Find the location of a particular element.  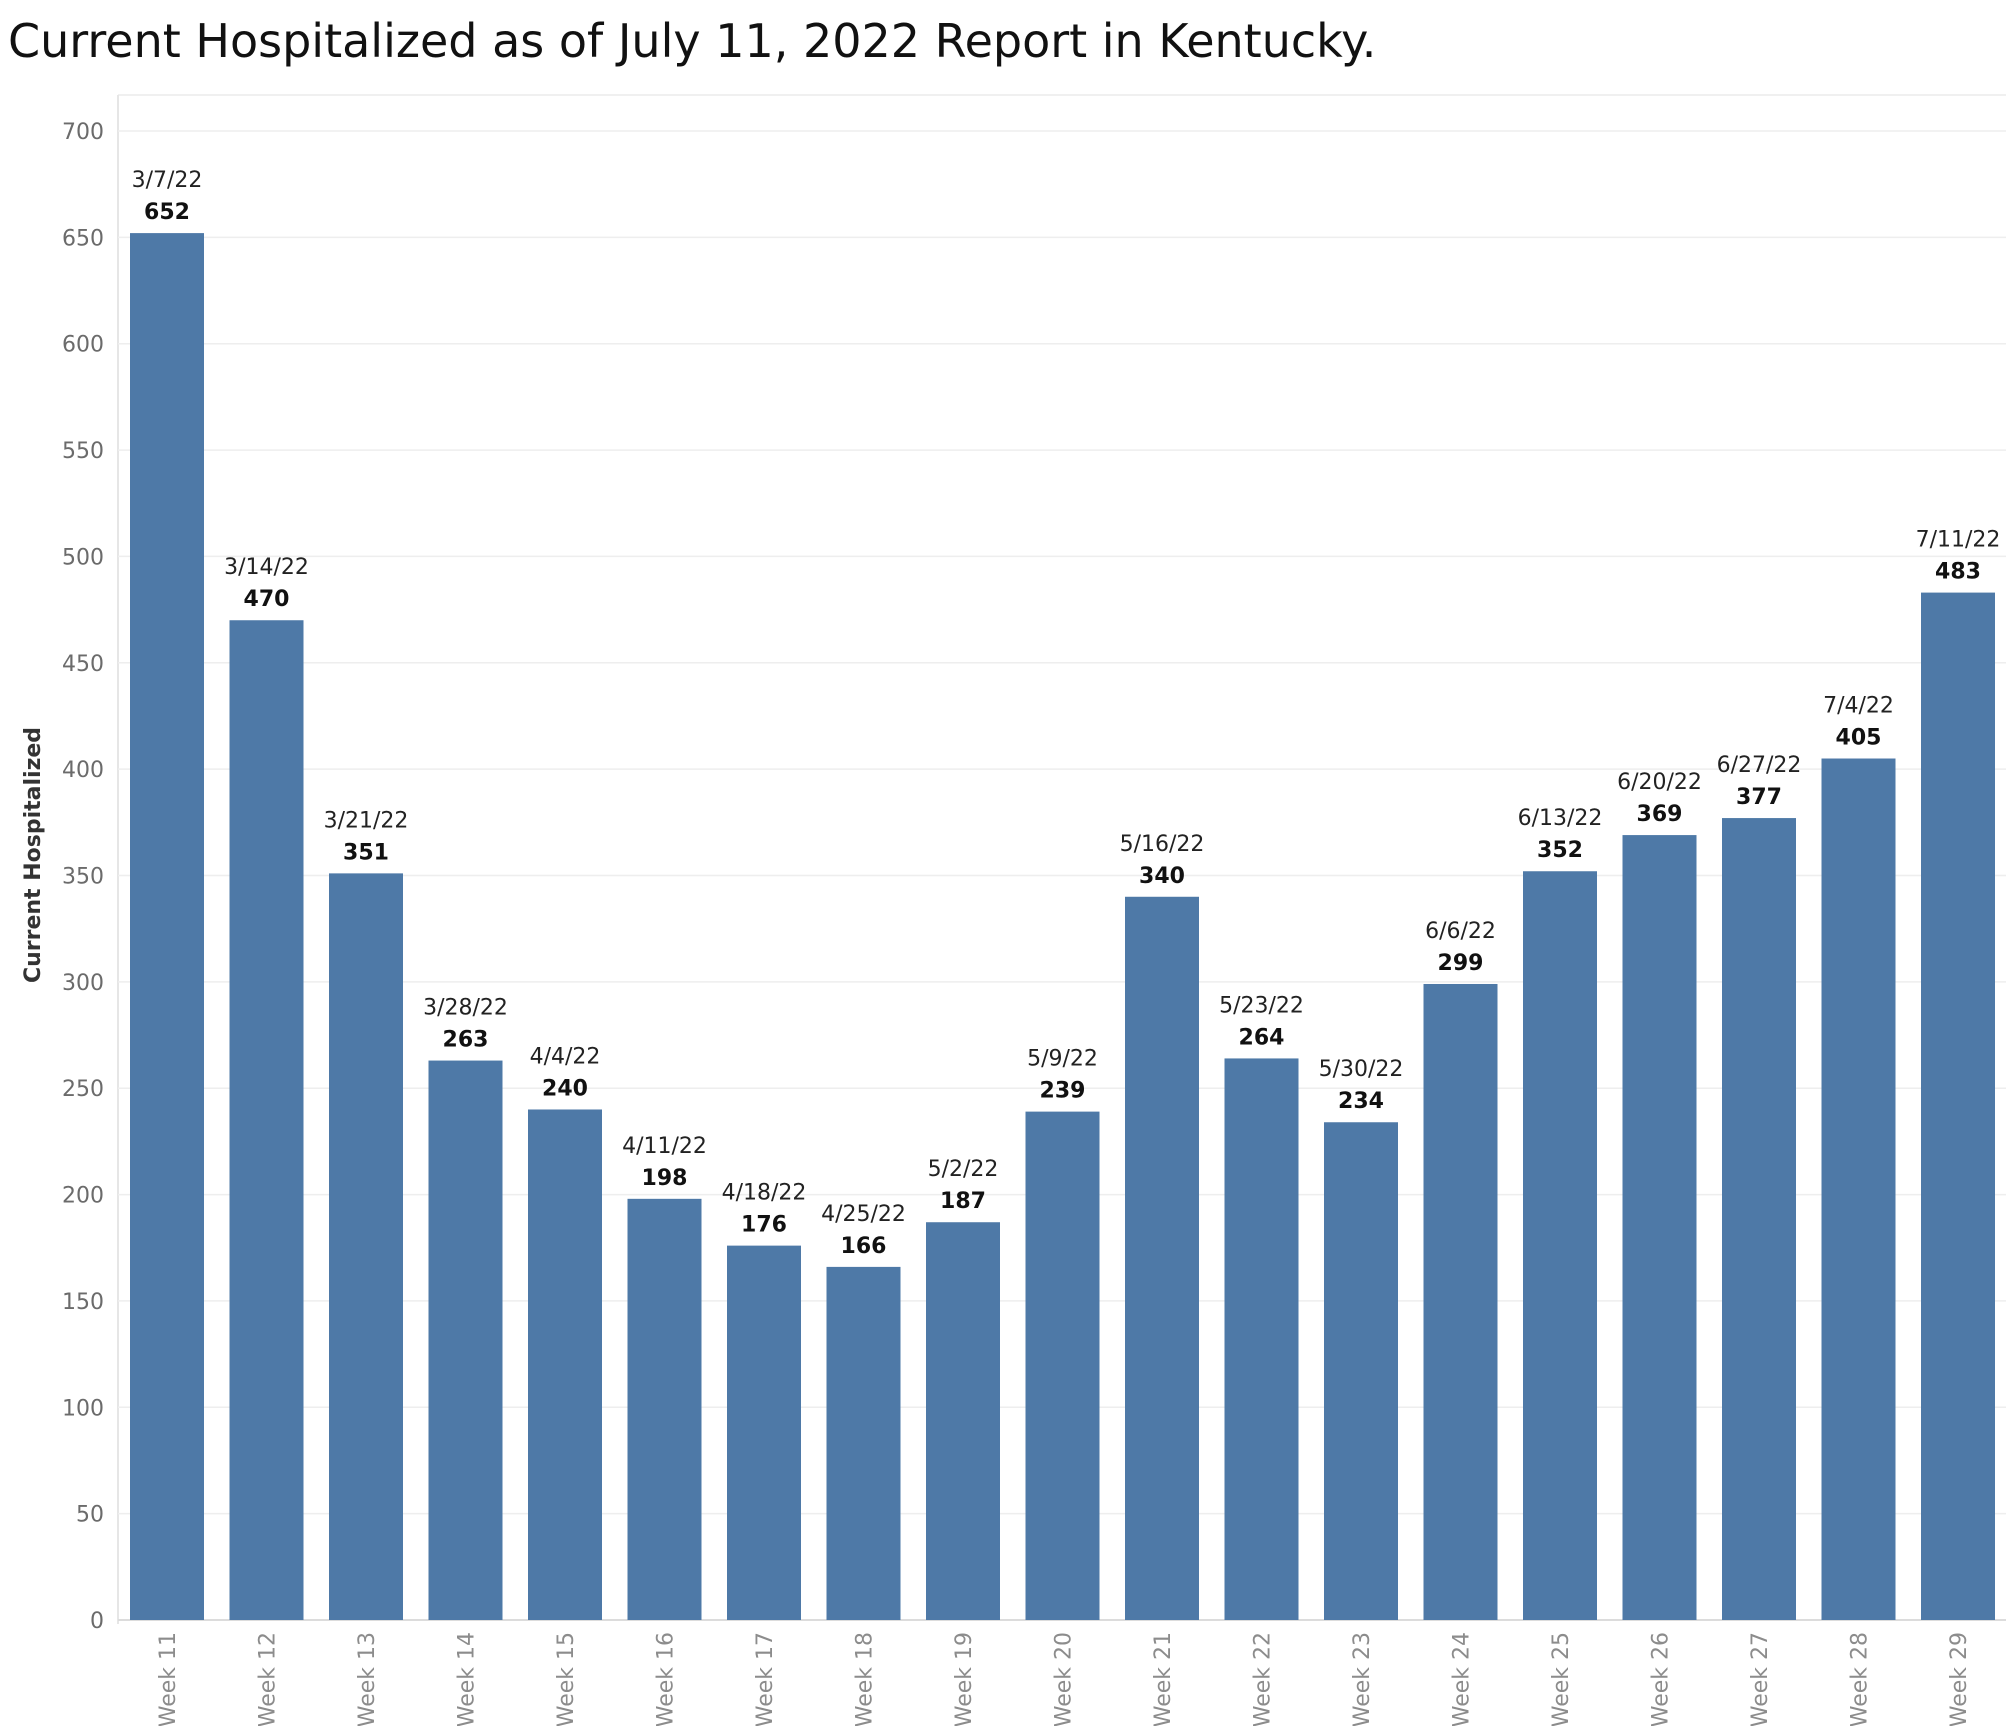

x-tick-label: Week 17 is located at coordinates (765, 1679).